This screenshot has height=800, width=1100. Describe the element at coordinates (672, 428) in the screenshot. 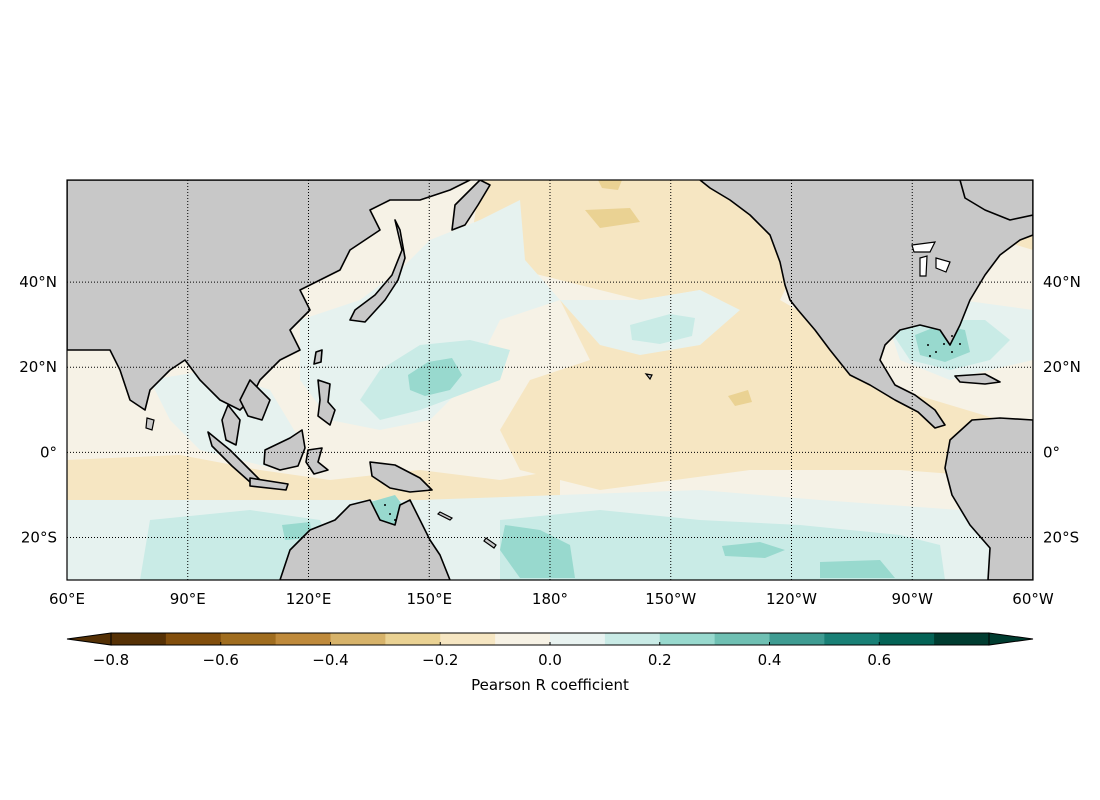

I see `significance-stippling` at that location.